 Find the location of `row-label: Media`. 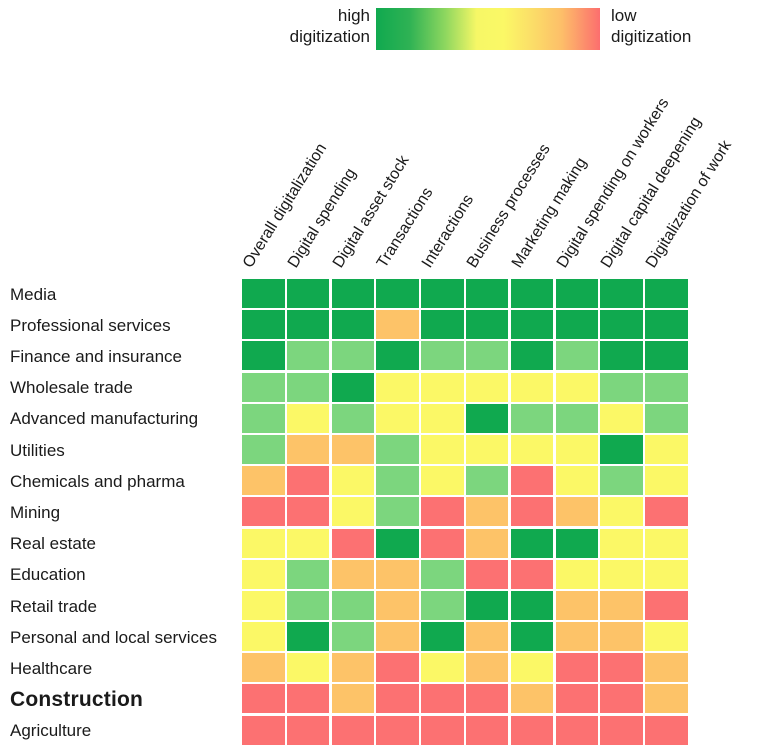

row-label: Media is located at coordinates (33, 294).